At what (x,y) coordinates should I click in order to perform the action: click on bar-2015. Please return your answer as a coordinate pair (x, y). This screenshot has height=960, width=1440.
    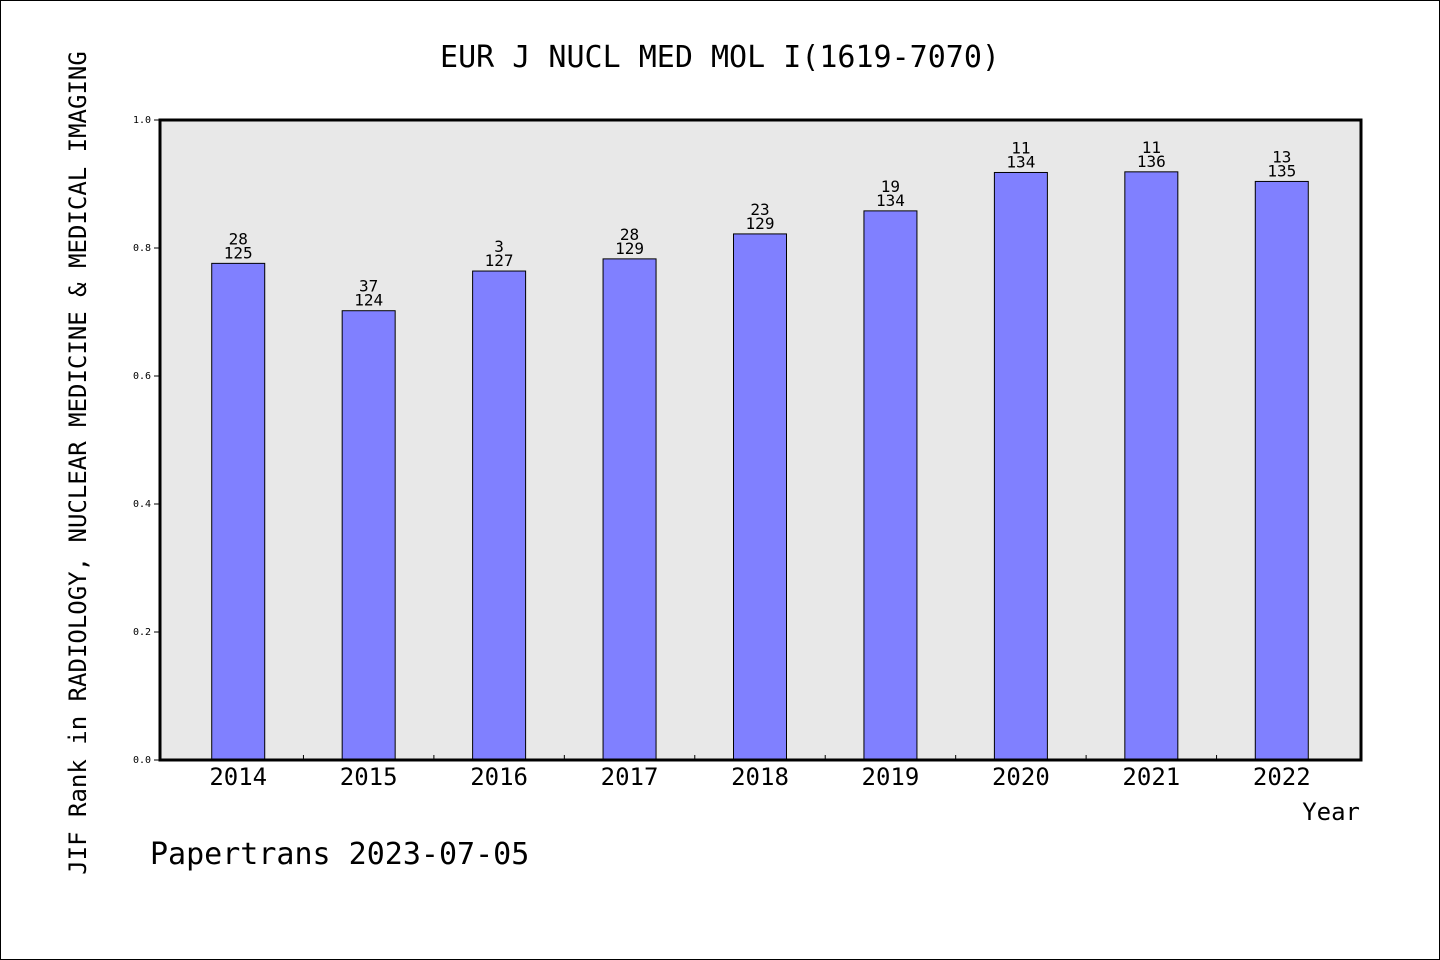
    Looking at the image, I should click on (368, 535).